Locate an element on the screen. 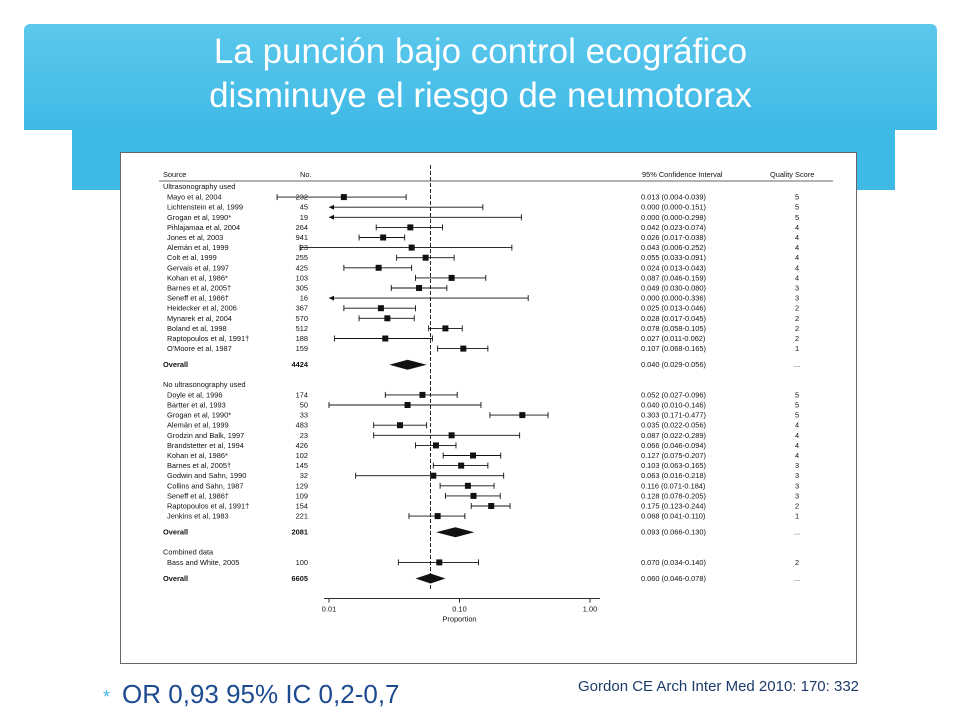  study-no: 100 is located at coordinates (302, 562).